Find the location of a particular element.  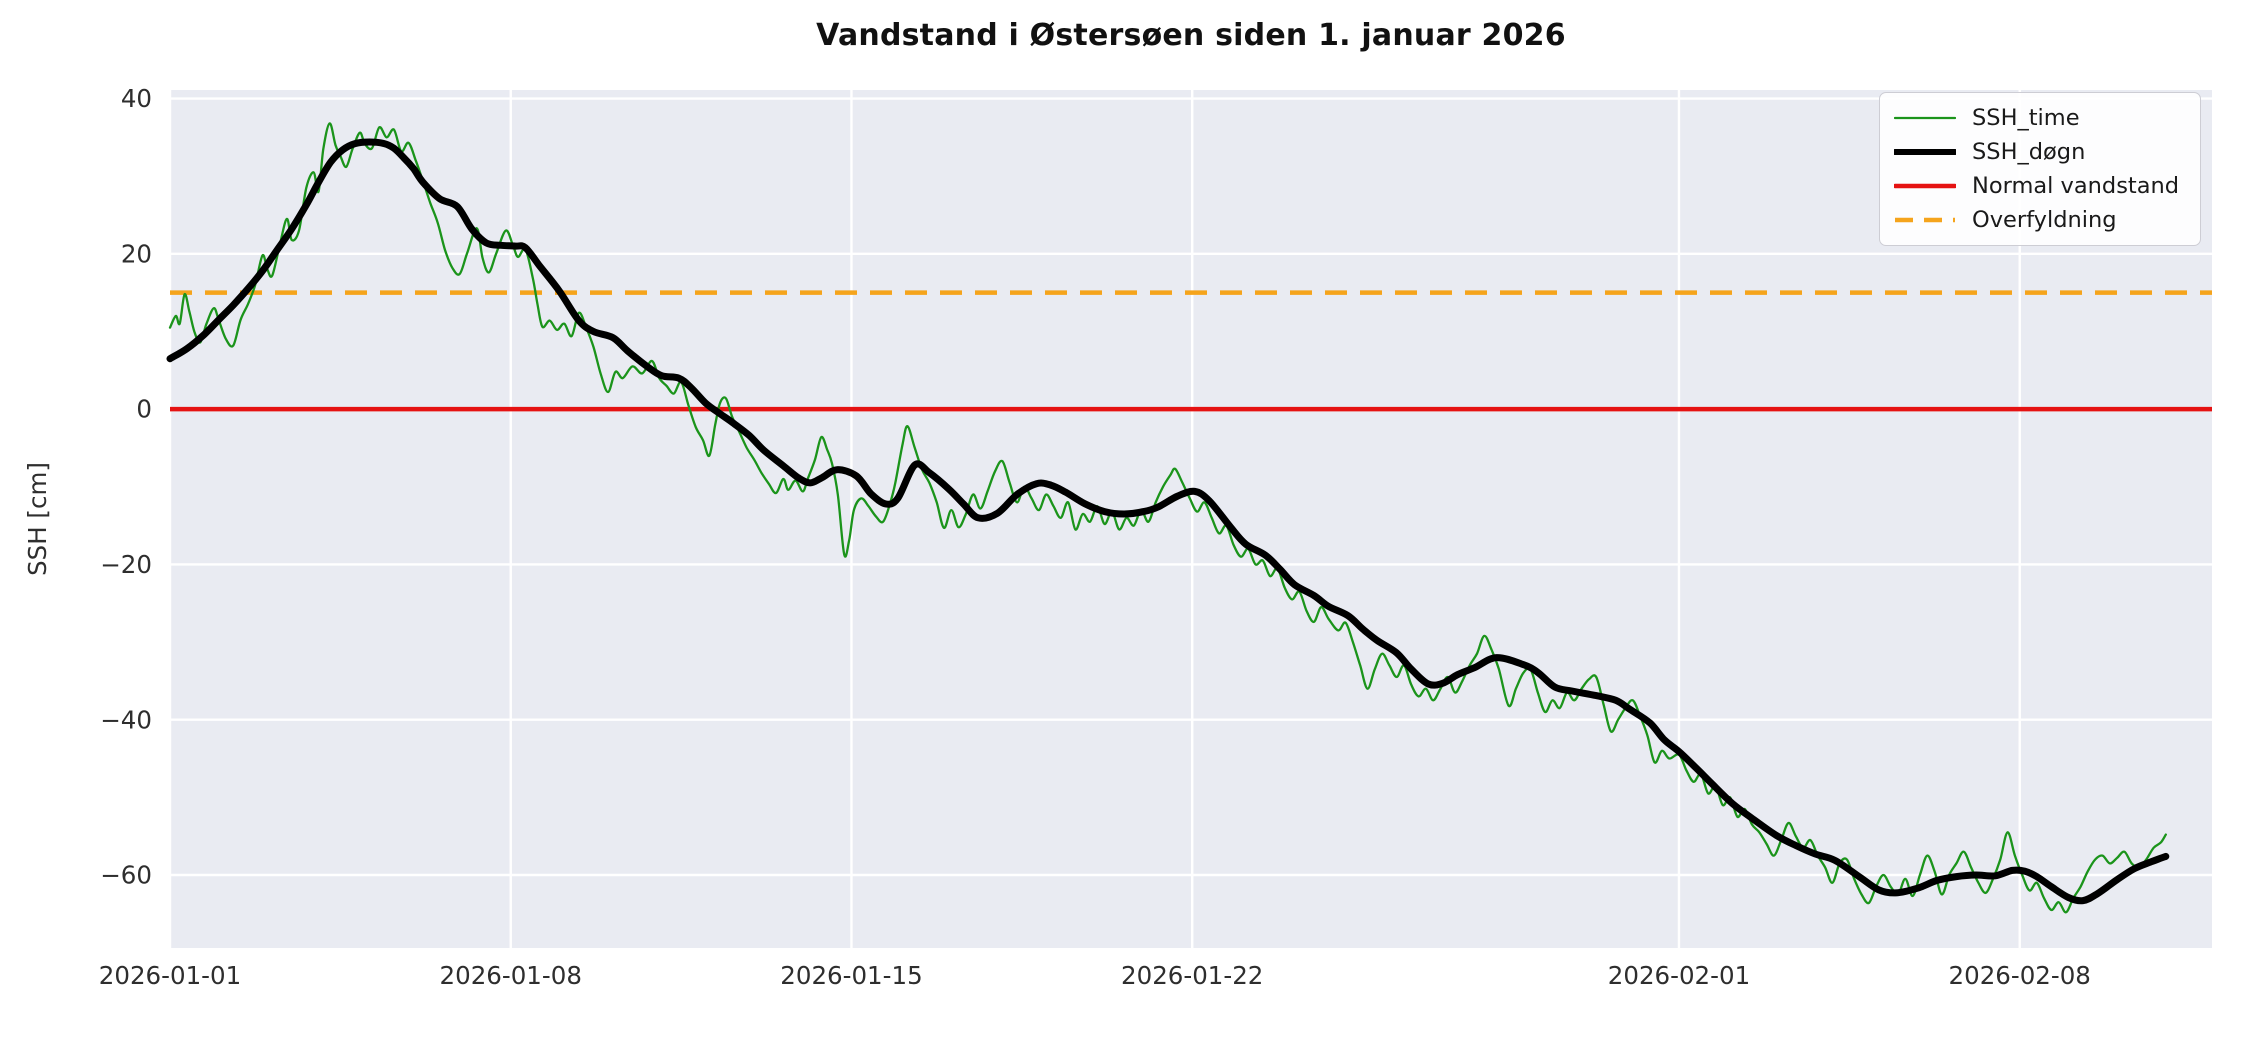

y-axis-label: SSH [cm] is located at coordinates (37, 519).